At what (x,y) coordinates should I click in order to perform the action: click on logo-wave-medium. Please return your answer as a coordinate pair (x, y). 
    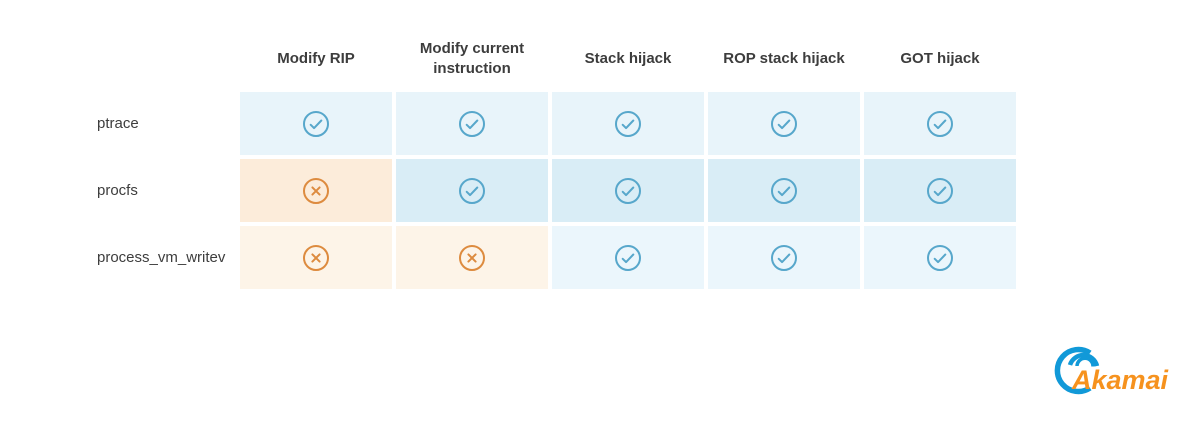
    Looking at the image, I should click on (1083, 359).